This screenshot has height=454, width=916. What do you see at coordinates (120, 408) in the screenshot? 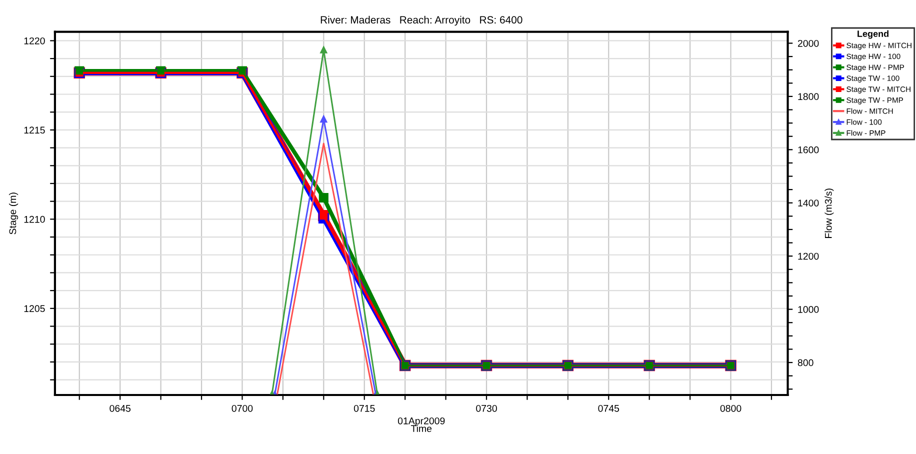
I see `x-tick-label: 0645` at bounding box center [120, 408].